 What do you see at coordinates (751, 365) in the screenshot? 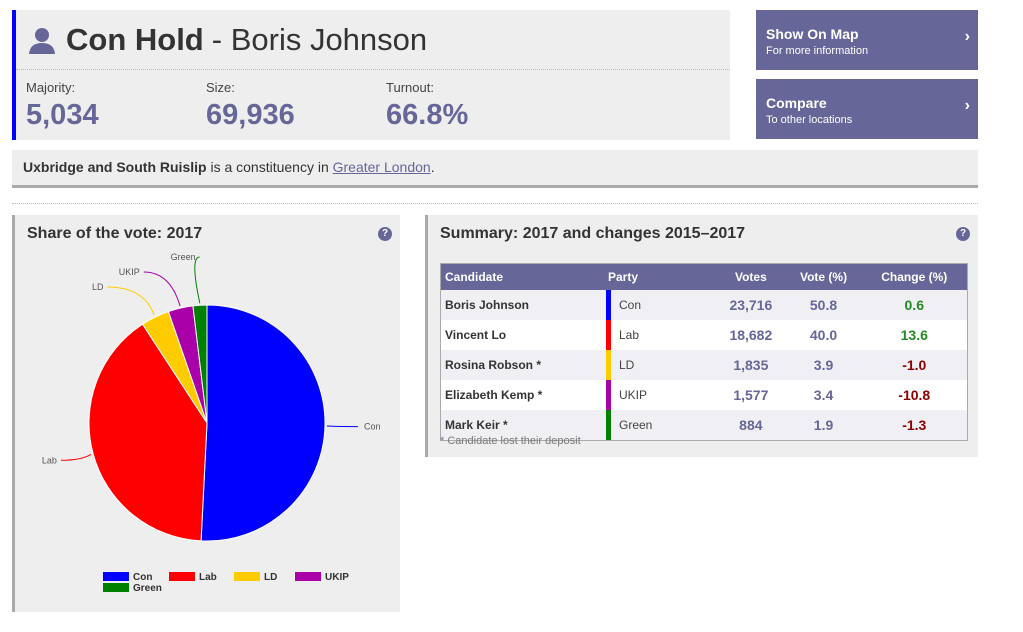
I see `votes: 1,835` at bounding box center [751, 365].